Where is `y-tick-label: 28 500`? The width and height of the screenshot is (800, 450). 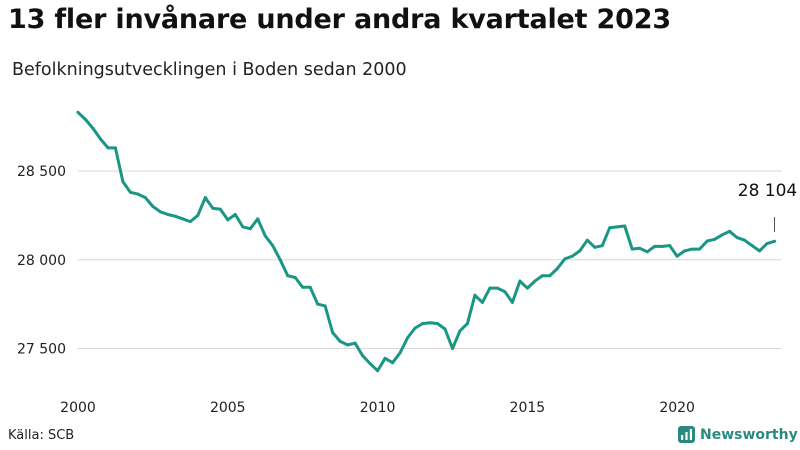 y-tick-label: 28 500 is located at coordinates (41, 172).